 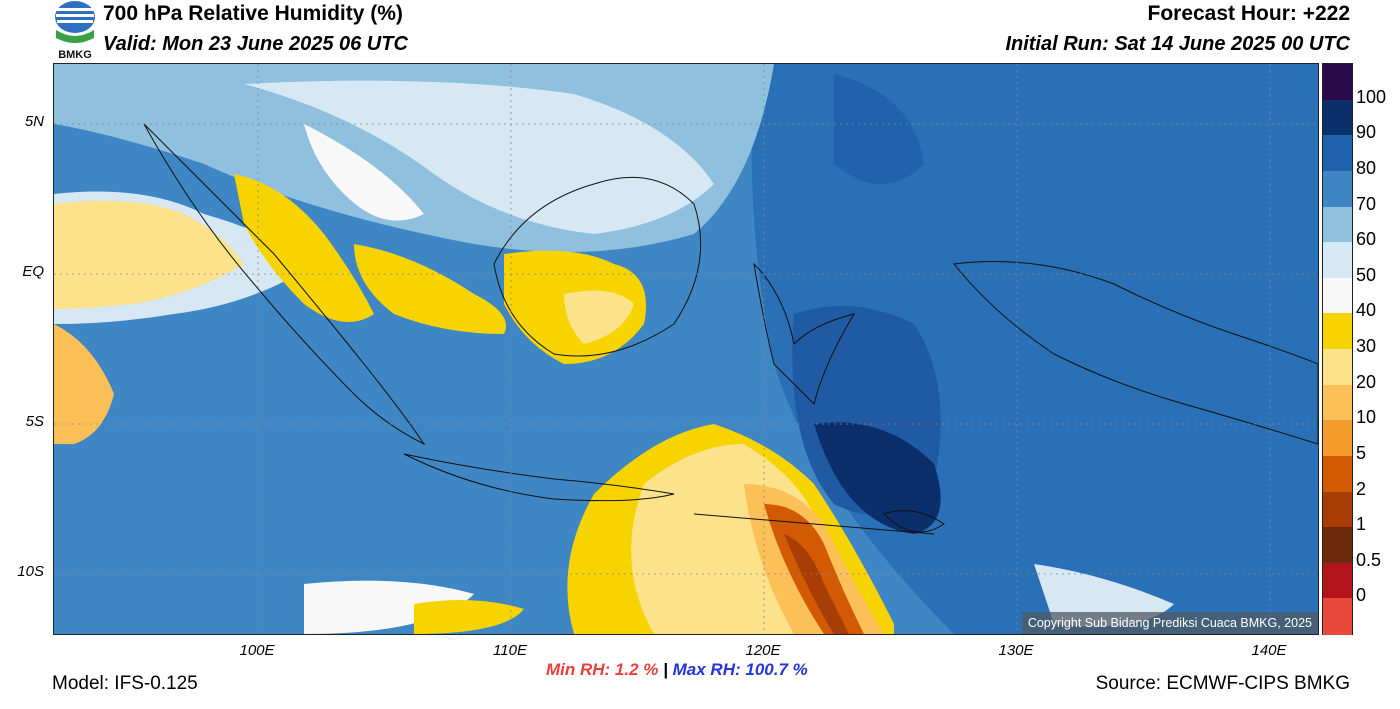 I want to click on lat-label-10s: 10S, so click(x=30, y=571).